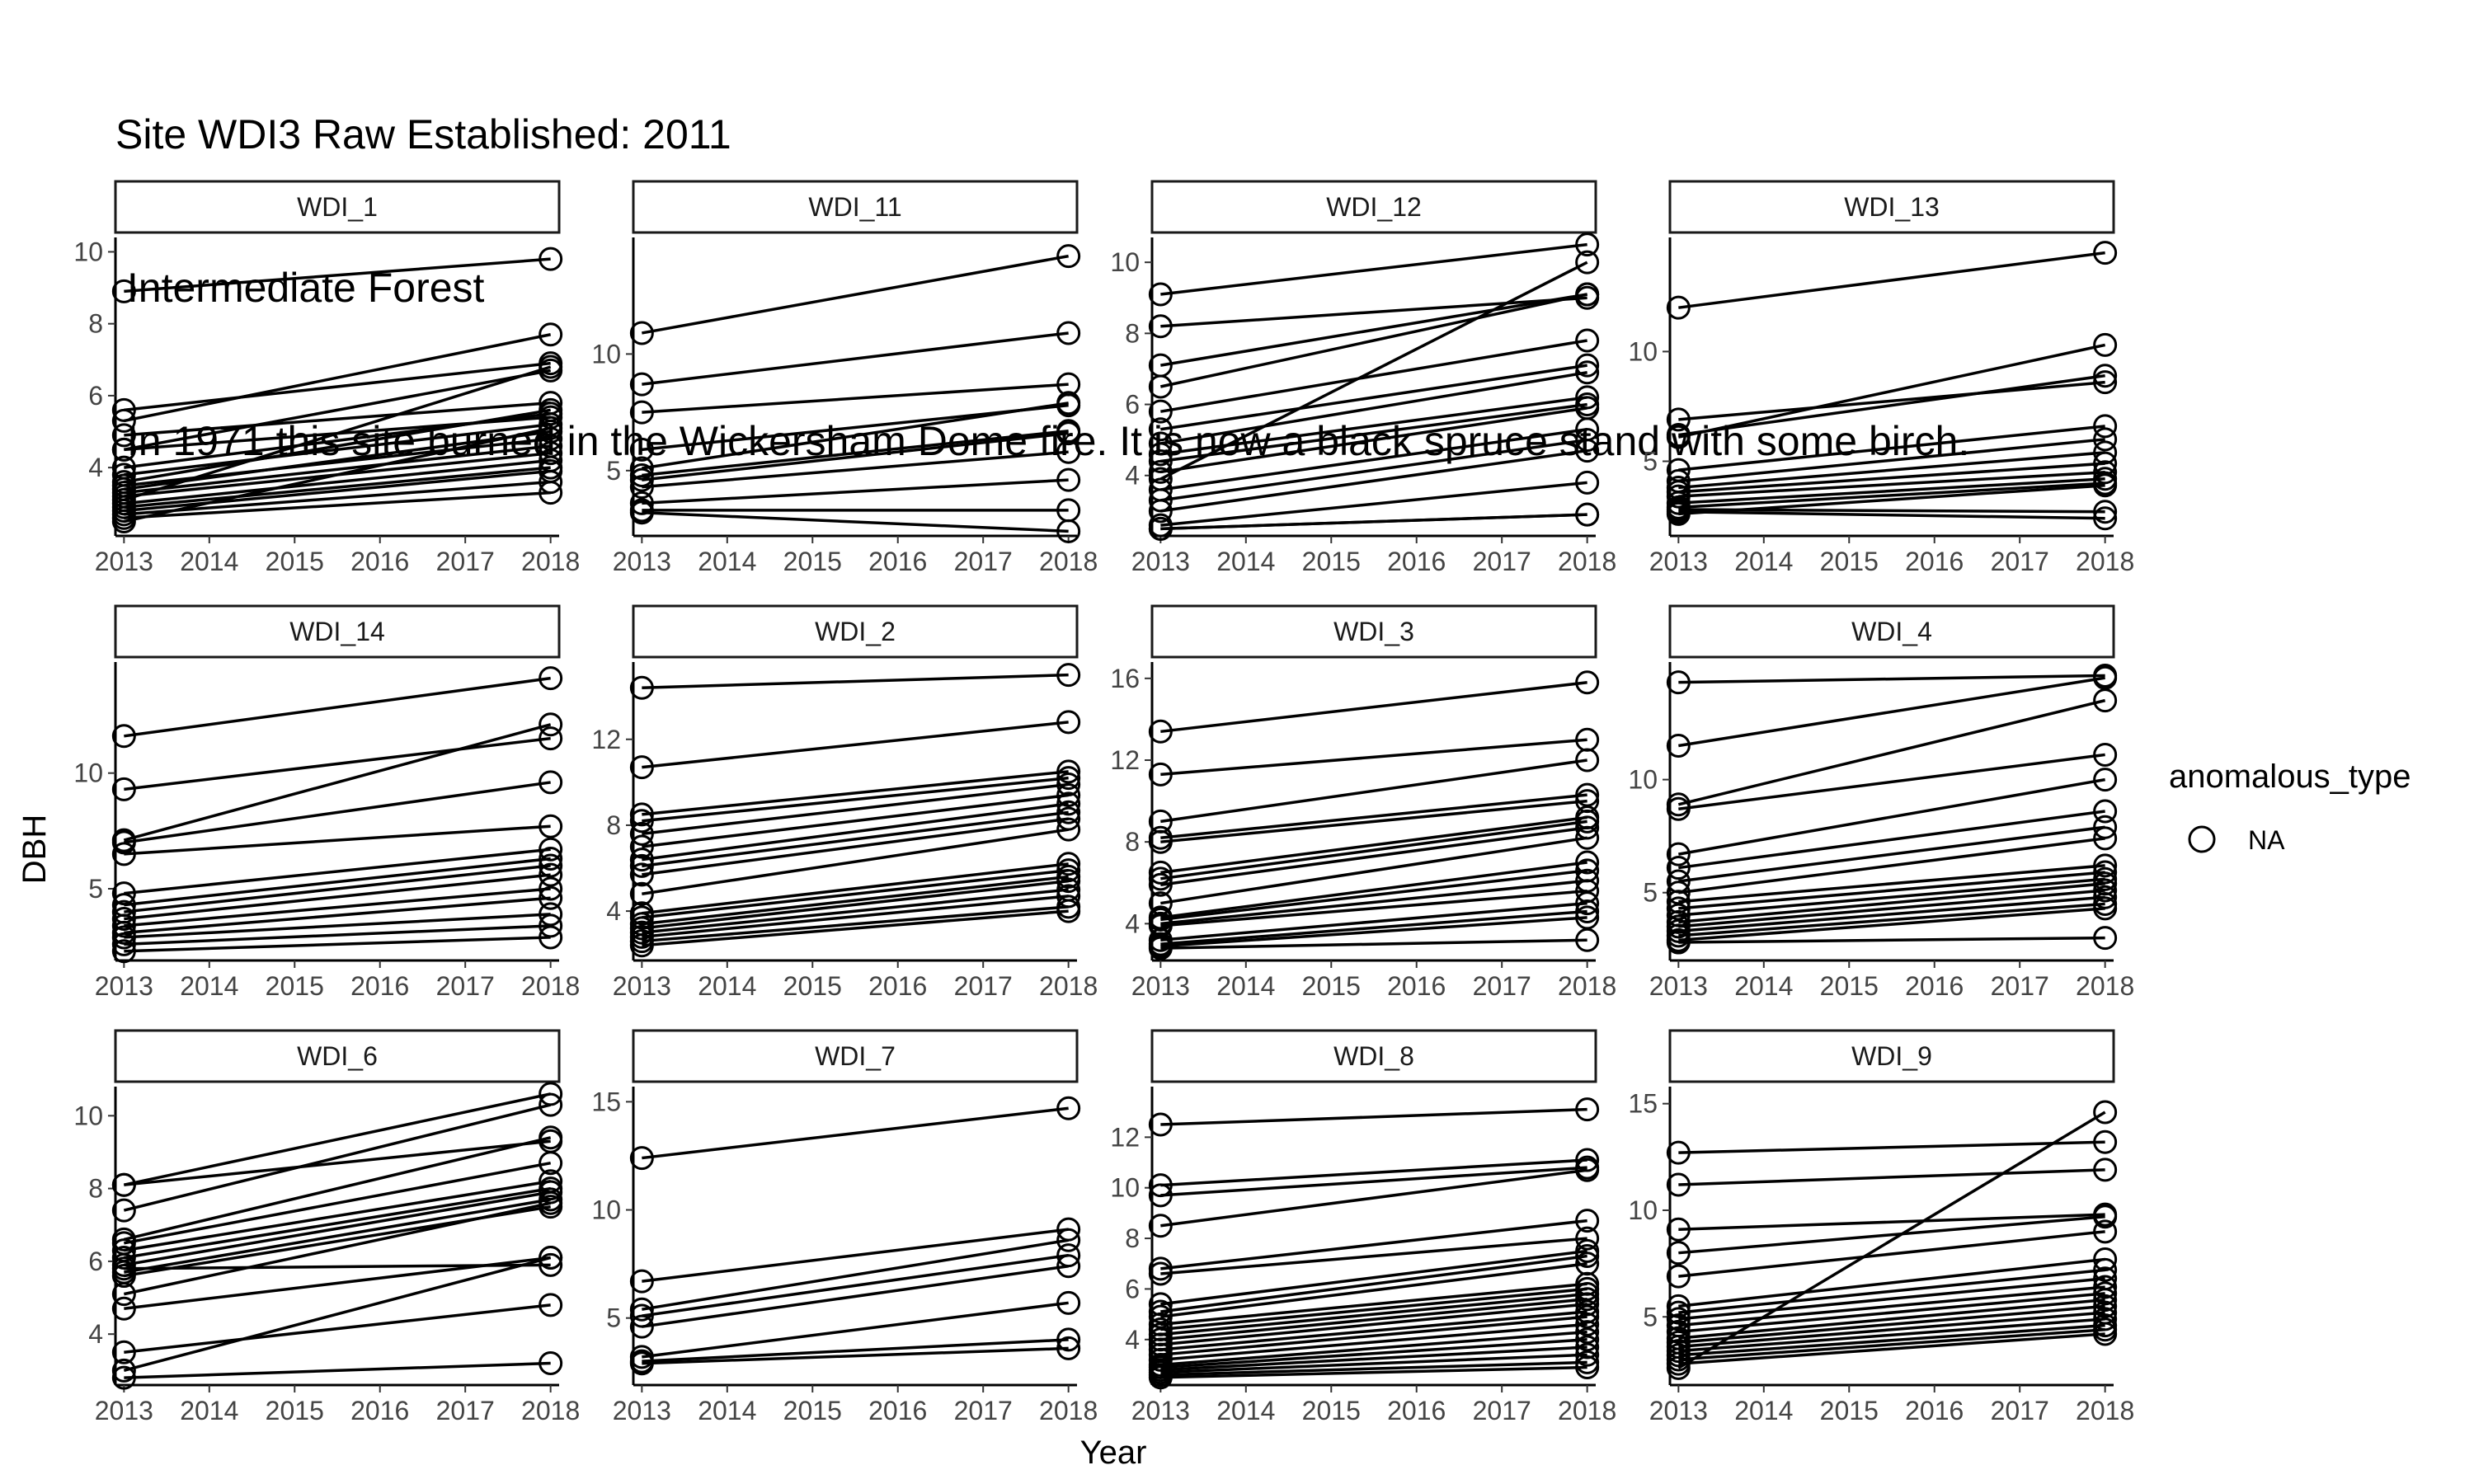  I want to click on x-tick-label: 2018, so click(1587, 561).